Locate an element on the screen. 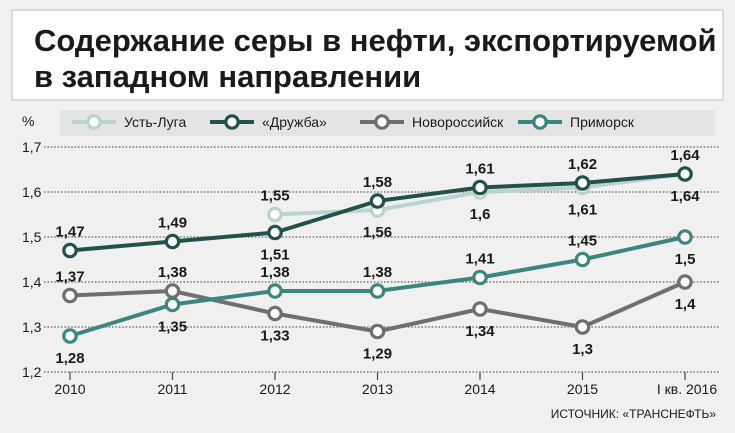 Image resolution: width=735 pixels, height=433 pixels. data-label: 1,41 is located at coordinates (479, 259).